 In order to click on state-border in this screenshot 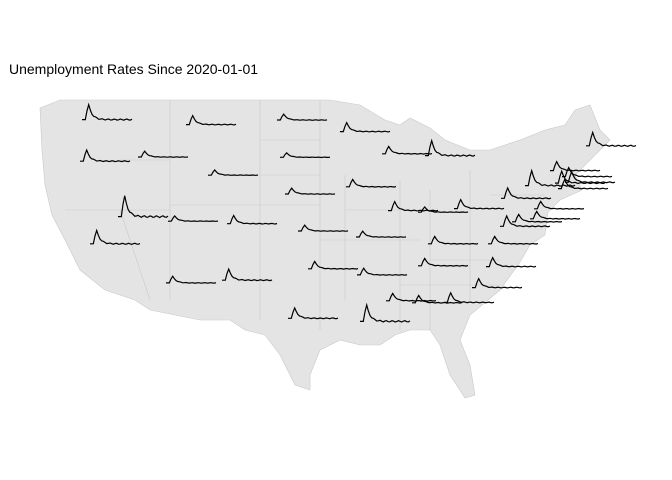, I will do `click(135, 255)`.